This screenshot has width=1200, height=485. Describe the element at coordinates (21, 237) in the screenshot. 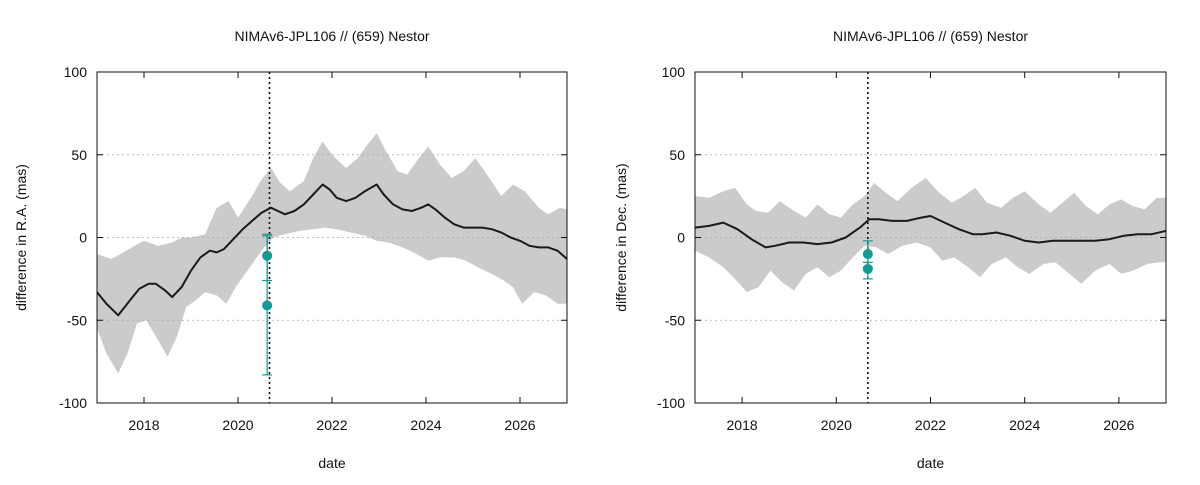

I see `ra-y-axis-label: difference in R.A. (mas)` at that location.